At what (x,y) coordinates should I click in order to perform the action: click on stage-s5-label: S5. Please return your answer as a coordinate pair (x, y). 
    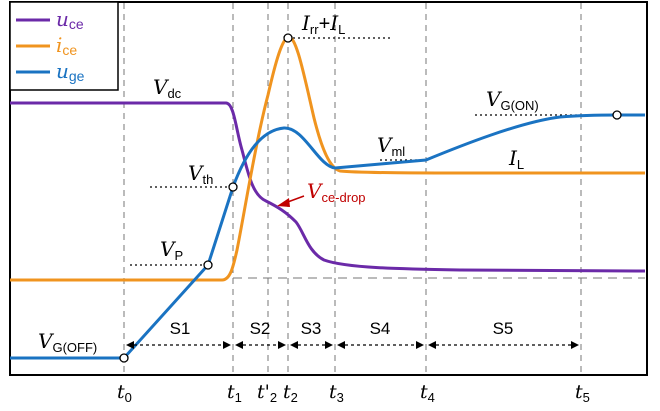
    Looking at the image, I should click on (503, 328).